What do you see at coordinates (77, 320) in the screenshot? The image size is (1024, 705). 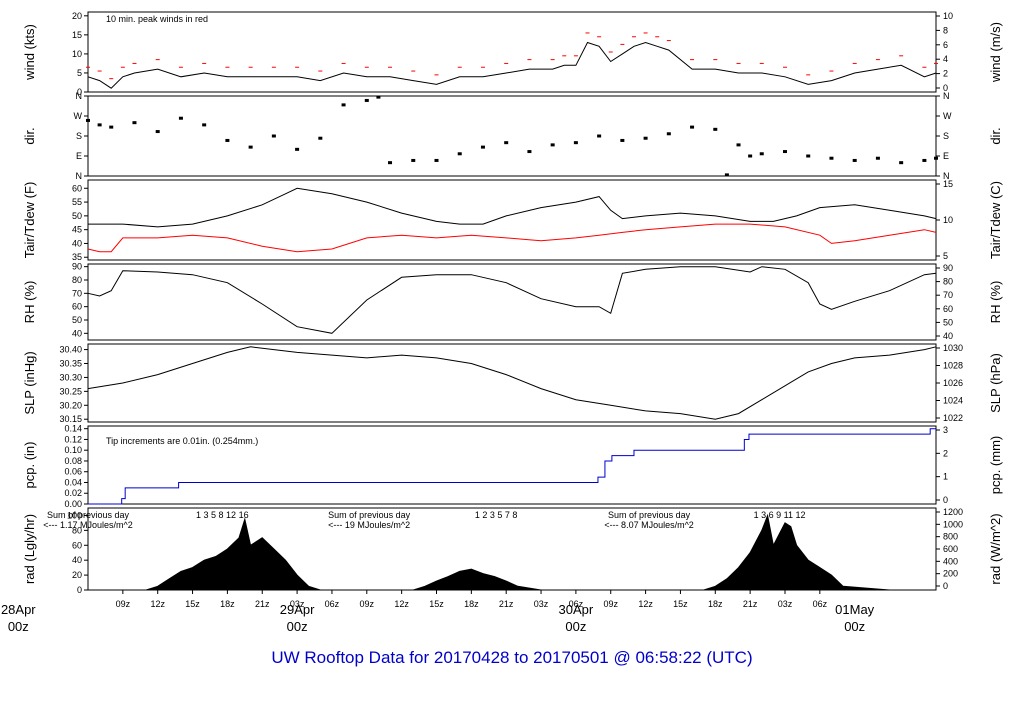 I see `ytick-label-rh: 50` at bounding box center [77, 320].